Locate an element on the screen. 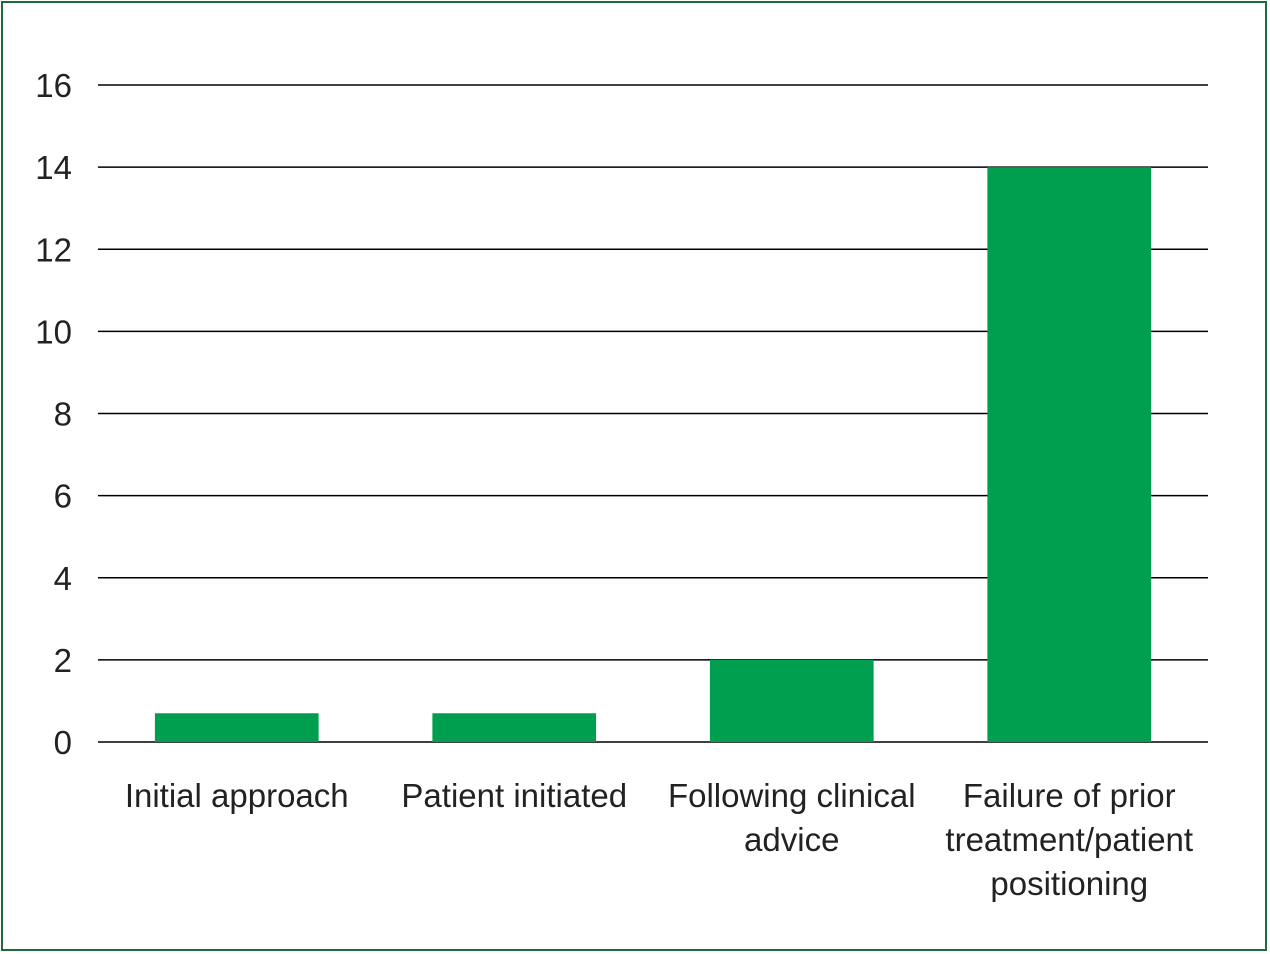 The width and height of the screenshot is (1270, 954). x-category-label: Initial approach is located at coordinates (237, 795).